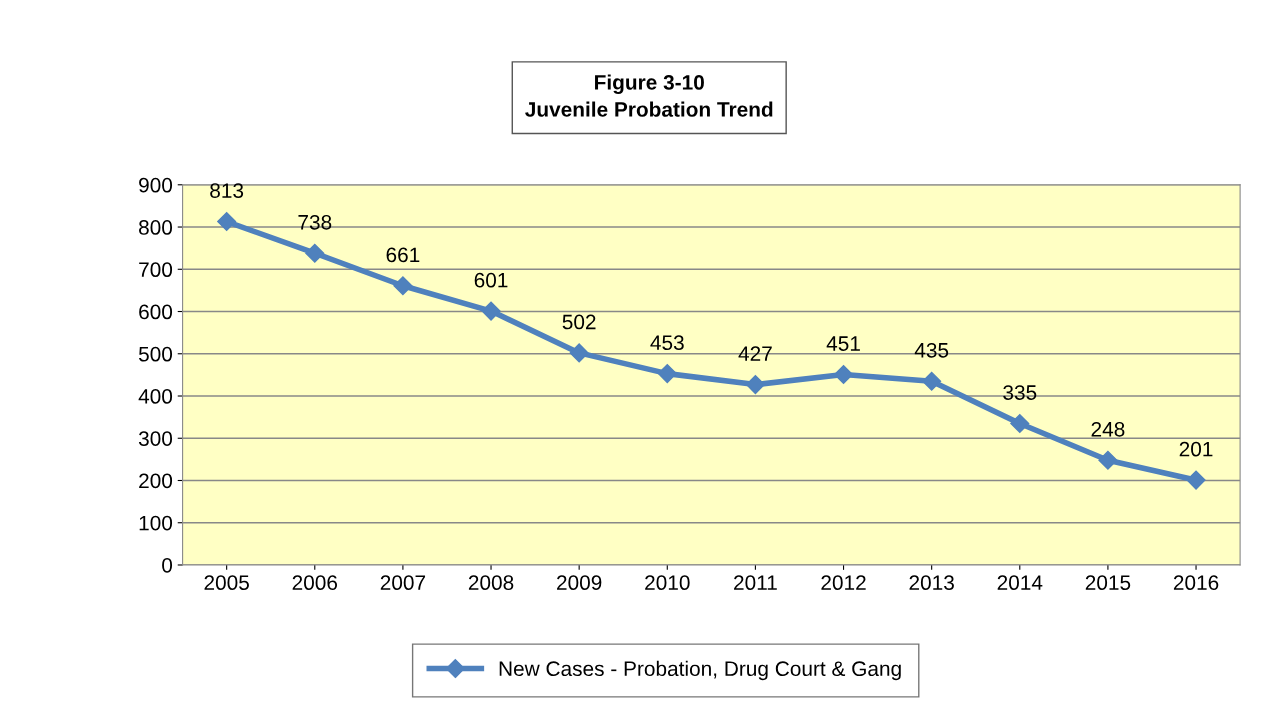 The image size is (1268, 708). What do you see at coordinates (155, 439) in the screenshot?
I see `y-tick-label: 300` at bounding box center [155, 439].